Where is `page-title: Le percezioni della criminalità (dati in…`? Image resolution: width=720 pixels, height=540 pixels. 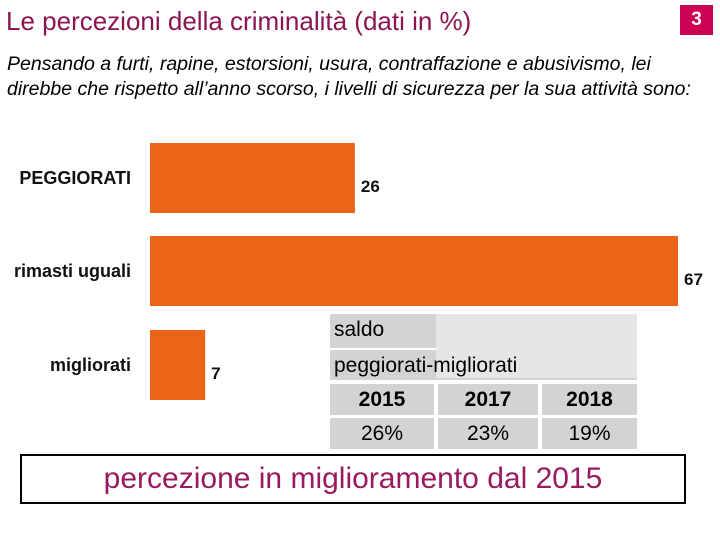
page-title: Le percezioni della criminalità (dati in… is located at coordinates (239, 21).